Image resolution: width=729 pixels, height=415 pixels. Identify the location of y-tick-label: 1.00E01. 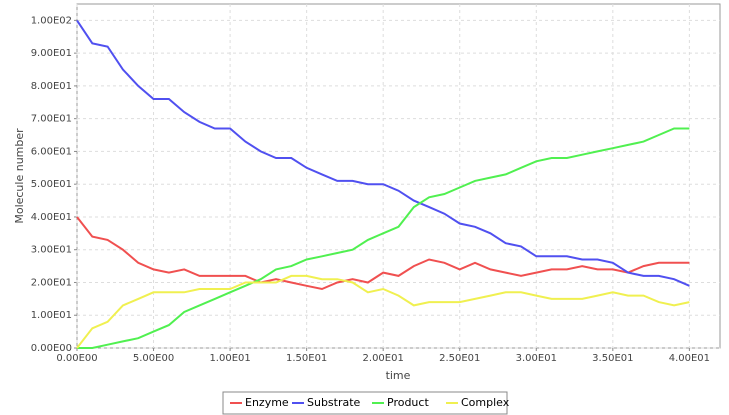
(51, 315).